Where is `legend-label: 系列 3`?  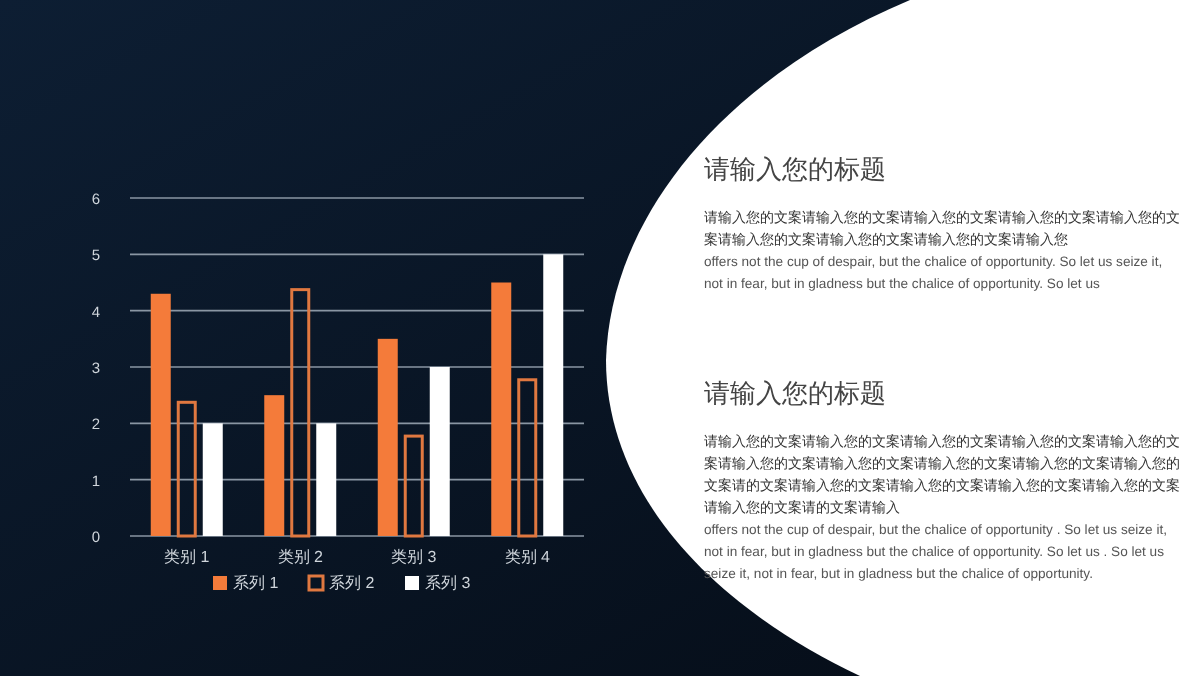
legend-label: 系列 3 is located at coordinates (448, 583).